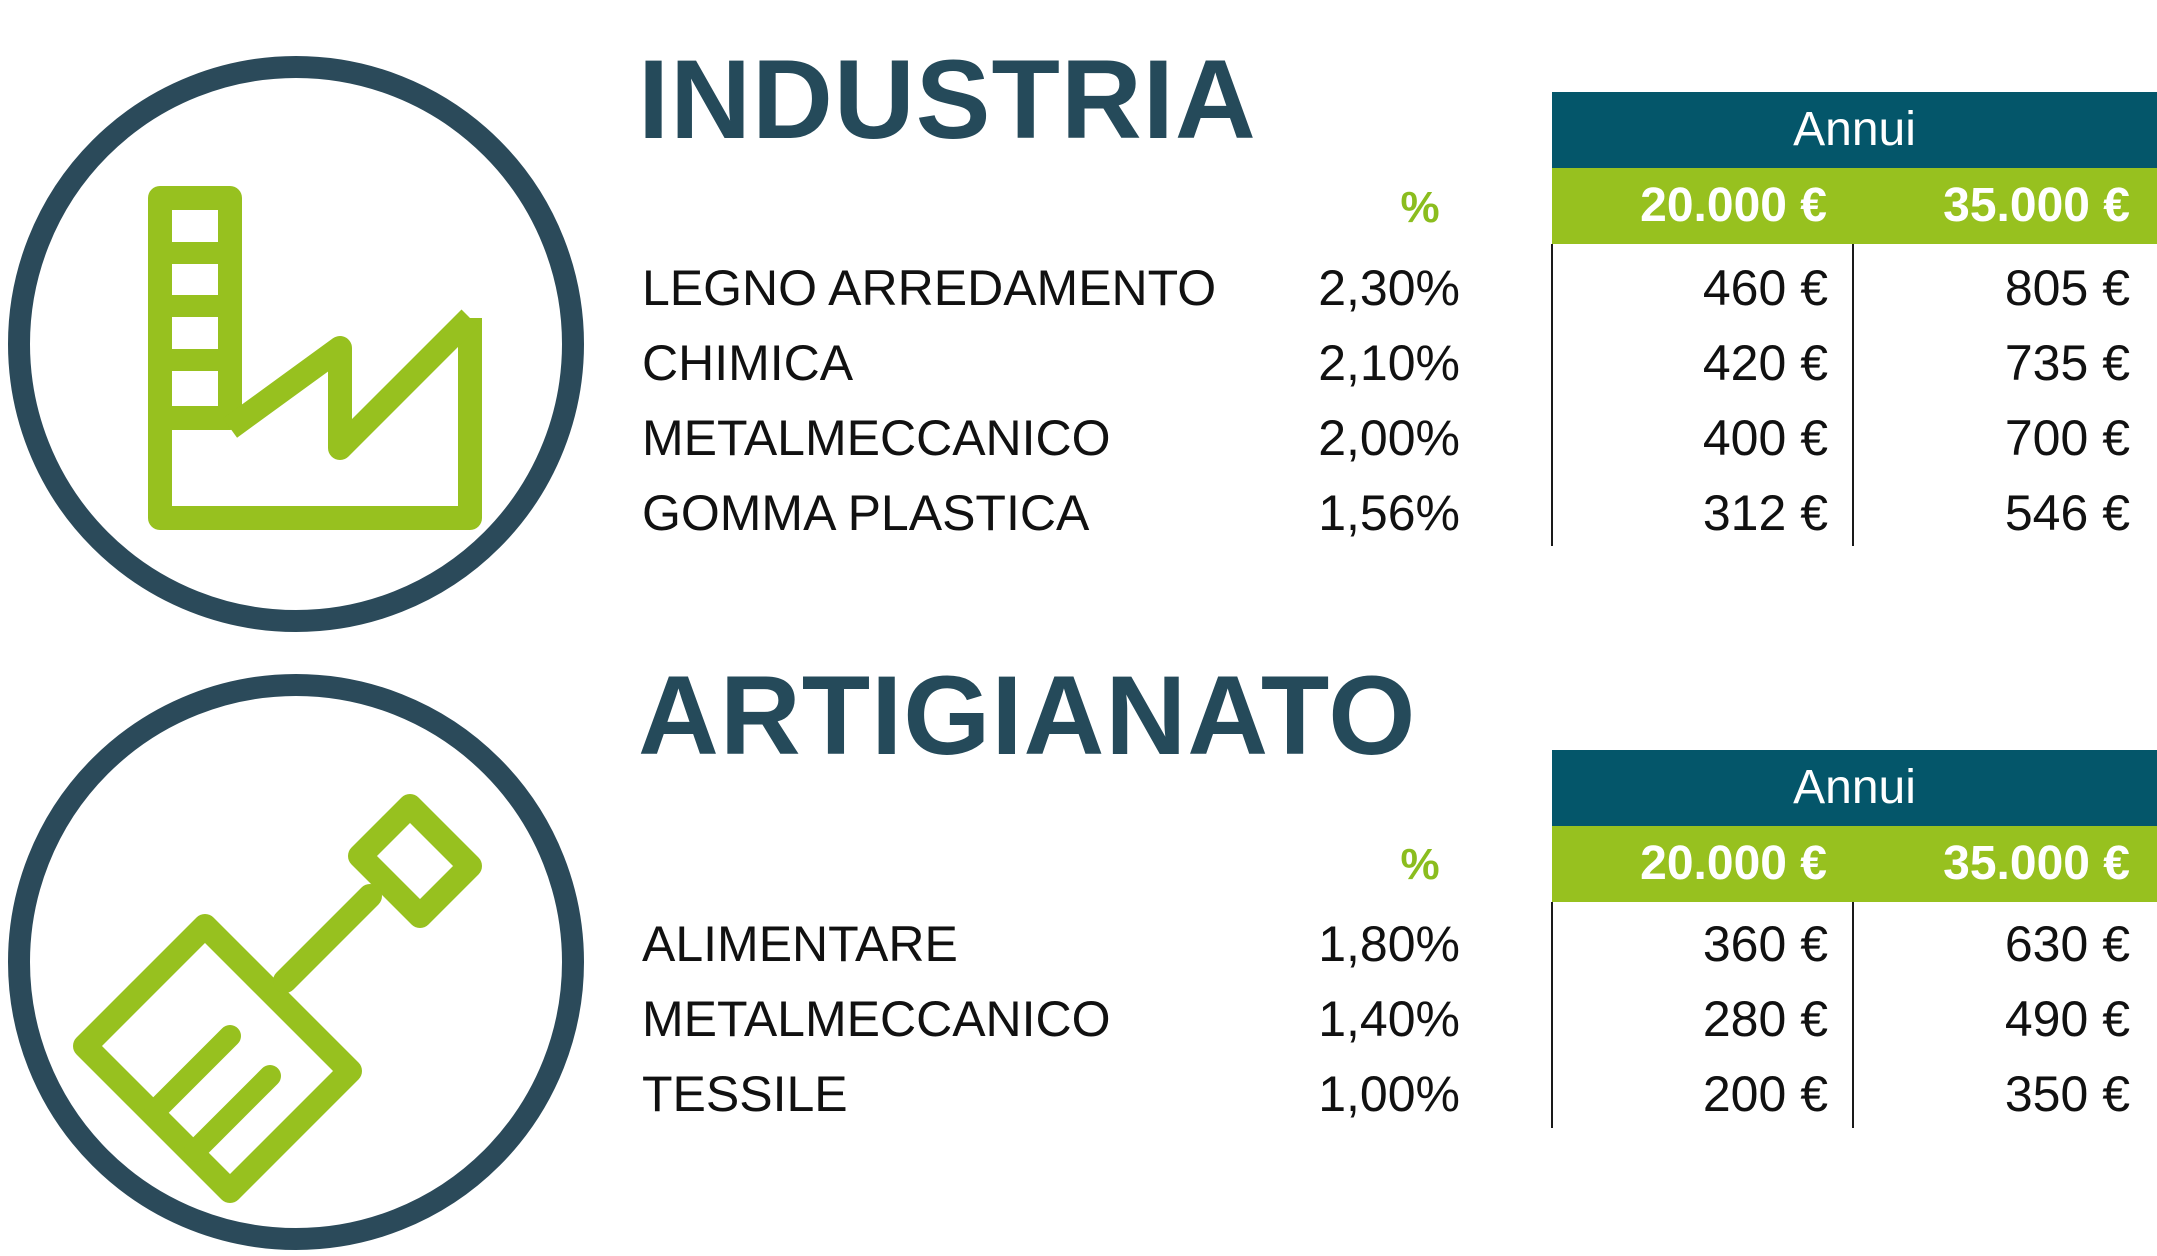 This screenshot has height=1256, width=2157. Describe the element at coordinates (1765, 1094) in the screenshot. I see `row-amount-20000: 200 €` at that location.